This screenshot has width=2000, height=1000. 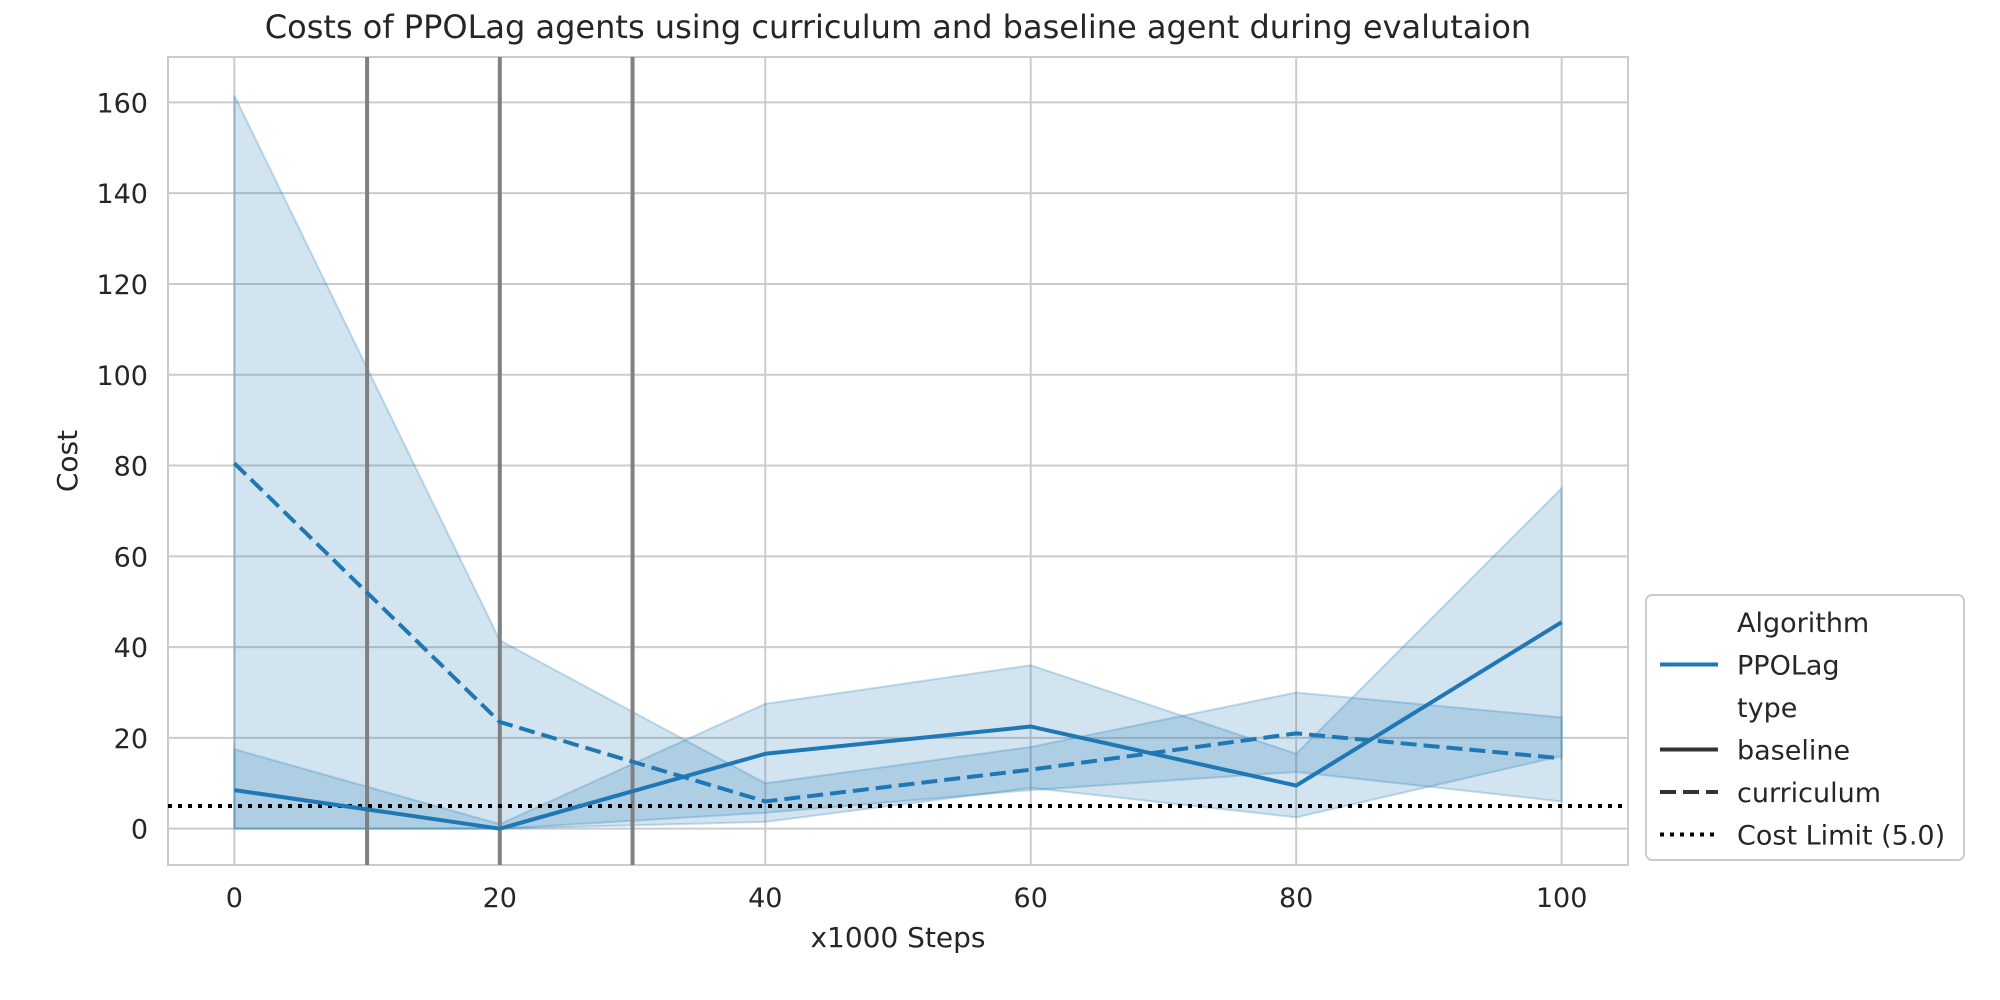 I want to click on y-axis-label: Cost, so click(x=67, y=461).